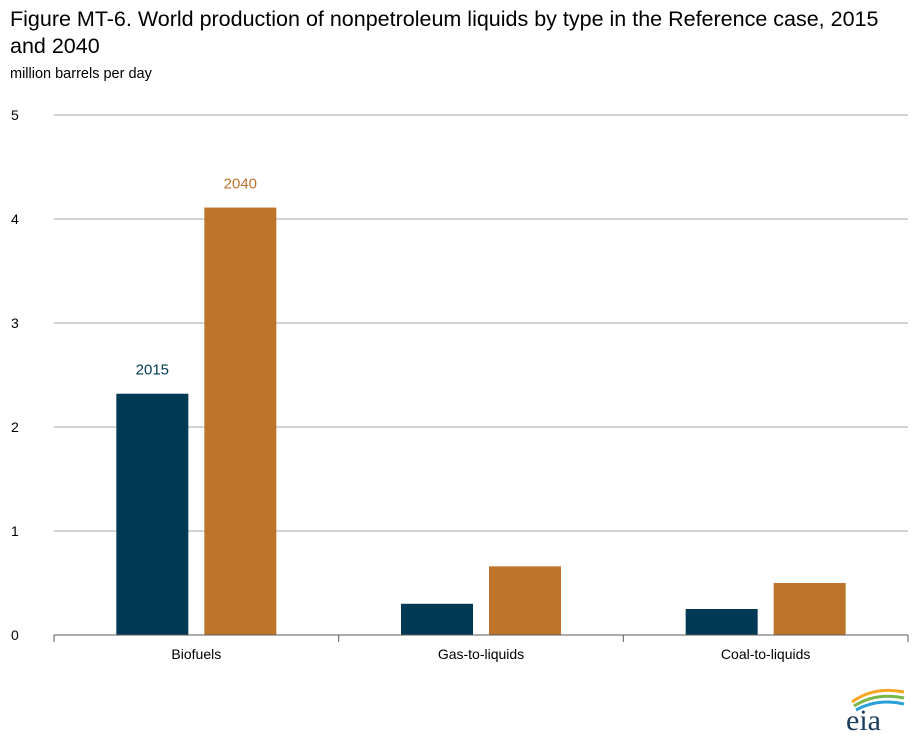  What do you see at coordinates (15, 323) in the screenshot?
I see `y-tick-label: 3` at bounding box center [15, 323].